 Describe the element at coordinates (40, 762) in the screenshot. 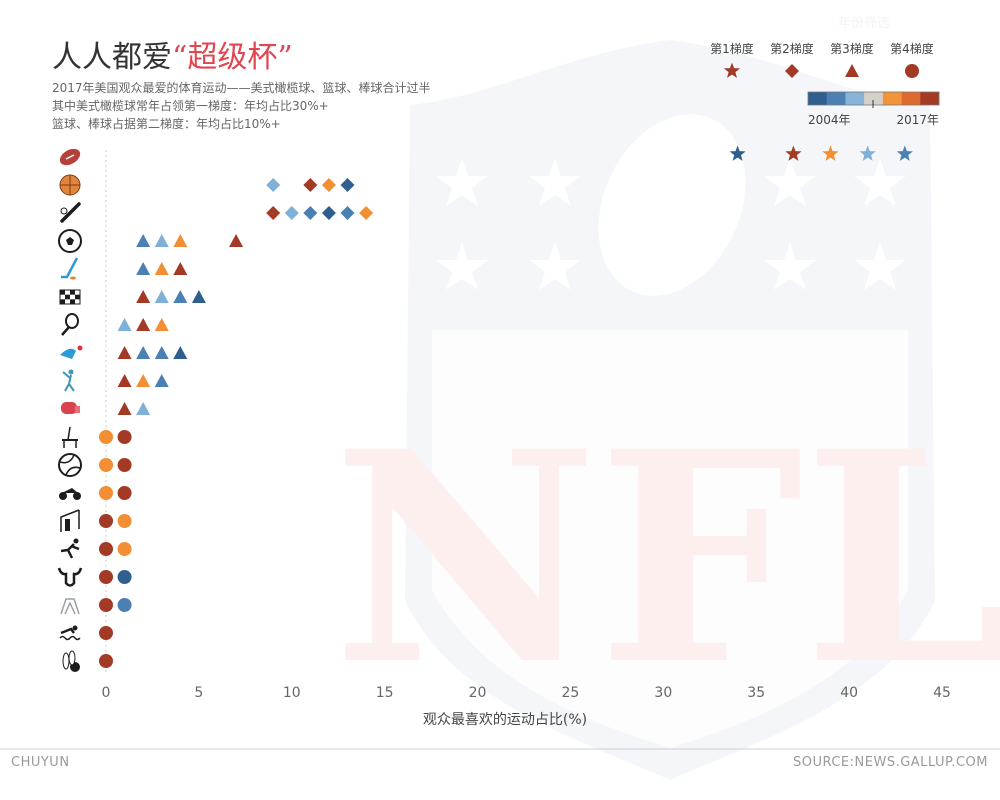

I see `footer-author: CHUYUN` at that location.